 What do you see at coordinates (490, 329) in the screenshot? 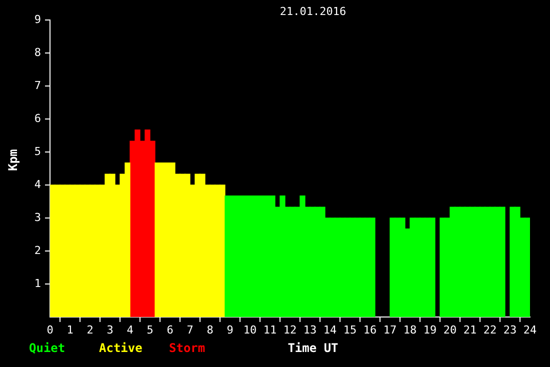
I see `x-tick-label: 22` at bounding box center [490, 329].